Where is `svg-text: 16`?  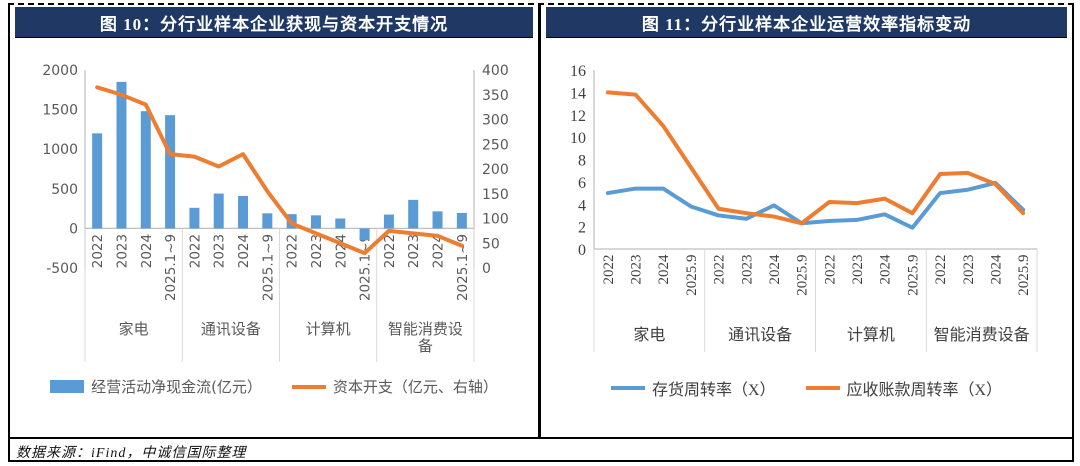
svg-text: 16 is located at coordinates (578, 71).